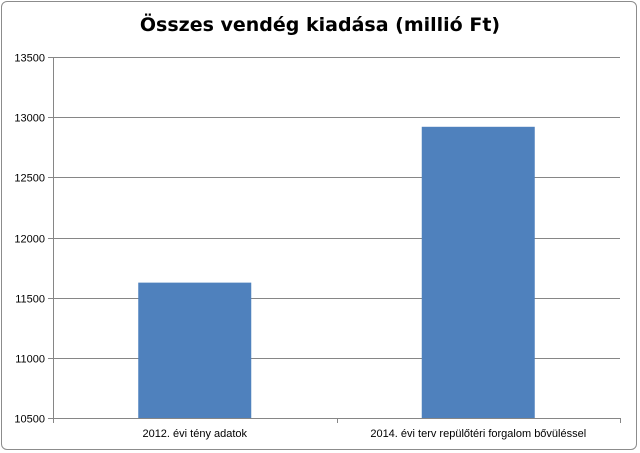 The width and height of the screenshot is (640, 453). Describe the element at coordinates (30, 300) in the screenshot. I see `y-tick-label: 11500` at that location.